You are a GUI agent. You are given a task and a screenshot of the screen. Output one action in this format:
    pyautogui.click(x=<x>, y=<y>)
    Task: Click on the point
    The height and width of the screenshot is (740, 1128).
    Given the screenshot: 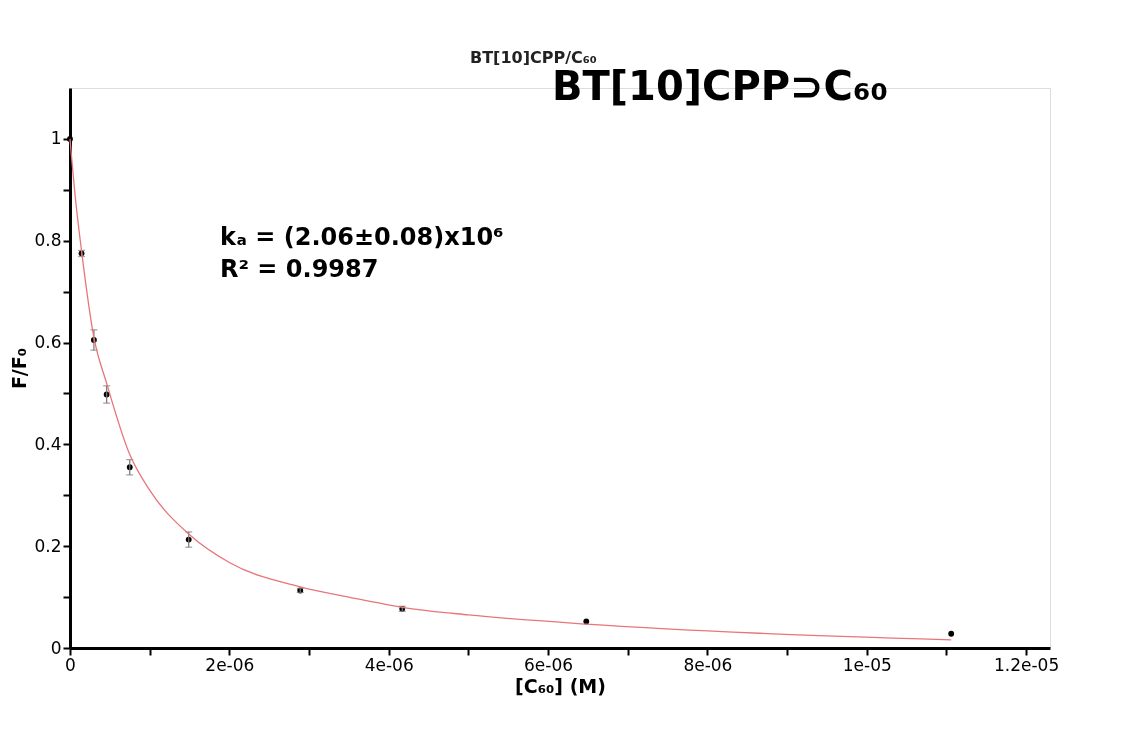 What is the action you would take?
    pyautogui.click(x=951, y=633)
    